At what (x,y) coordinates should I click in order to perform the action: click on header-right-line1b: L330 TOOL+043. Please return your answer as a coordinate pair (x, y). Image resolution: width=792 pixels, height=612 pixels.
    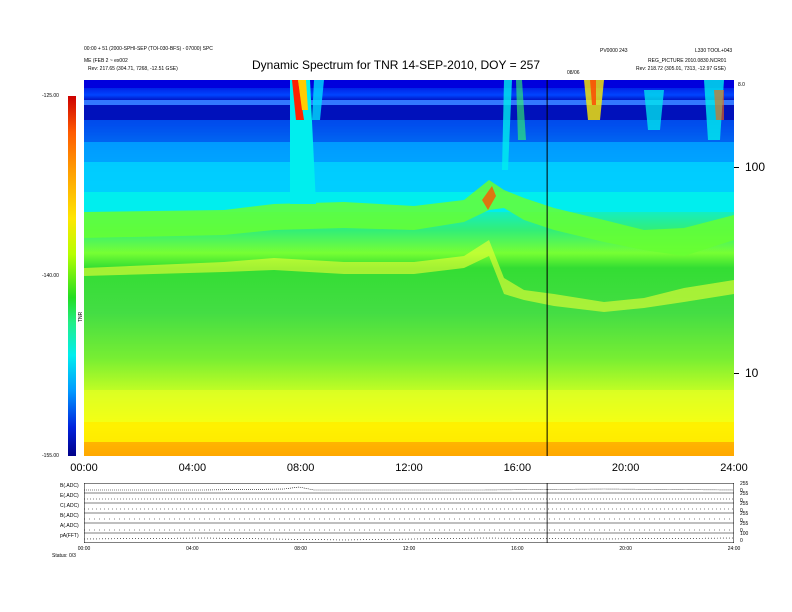
    Looking at the image, I should click on (714, 51).